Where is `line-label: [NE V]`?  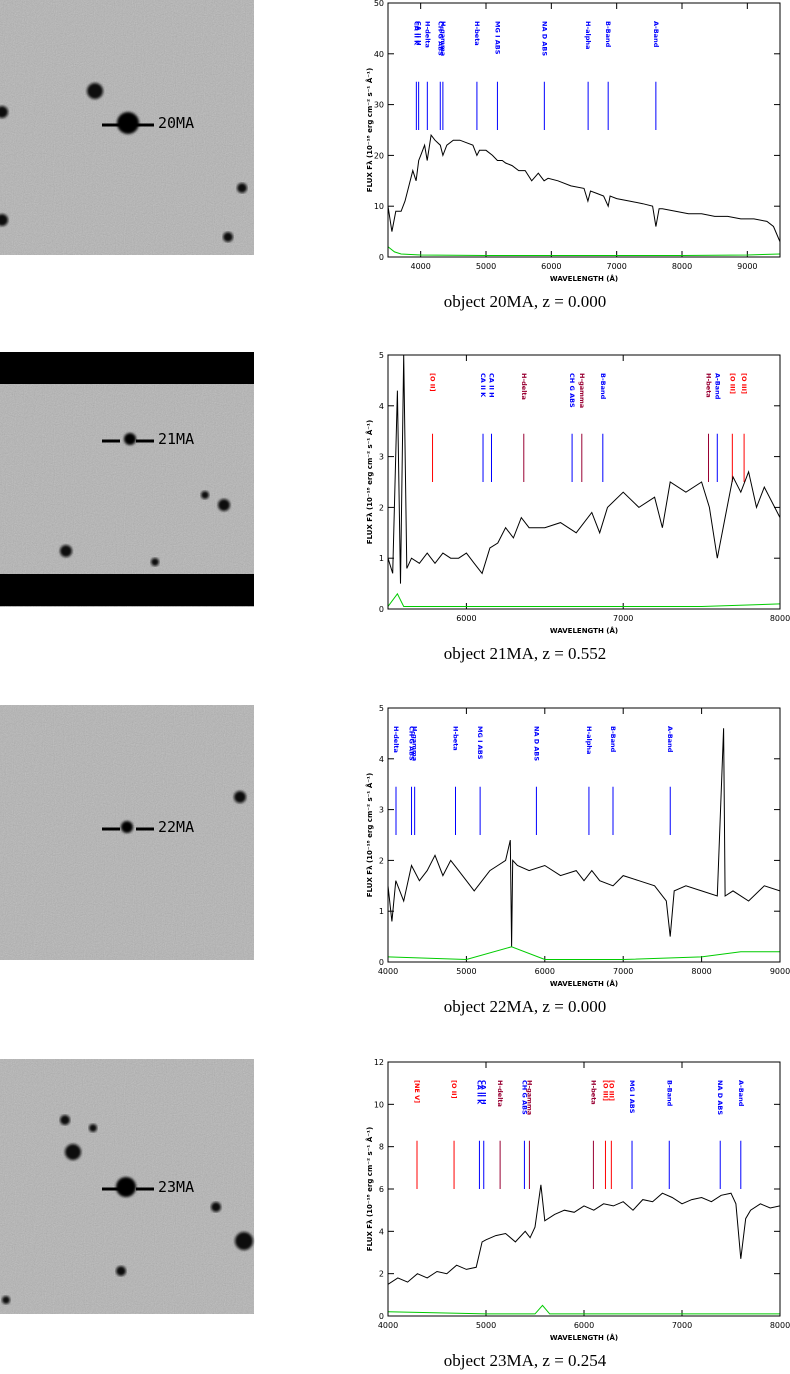 line-label: [NE V] is located at coordinates (417, 1091).